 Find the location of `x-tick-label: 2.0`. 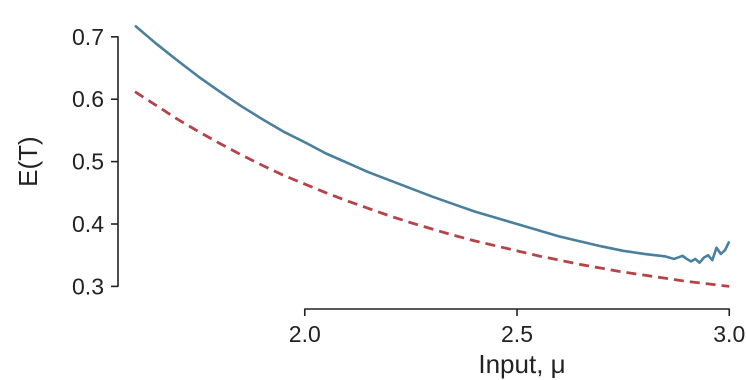

x-tick-label: 2.0 is located at coordinates (305, 334).